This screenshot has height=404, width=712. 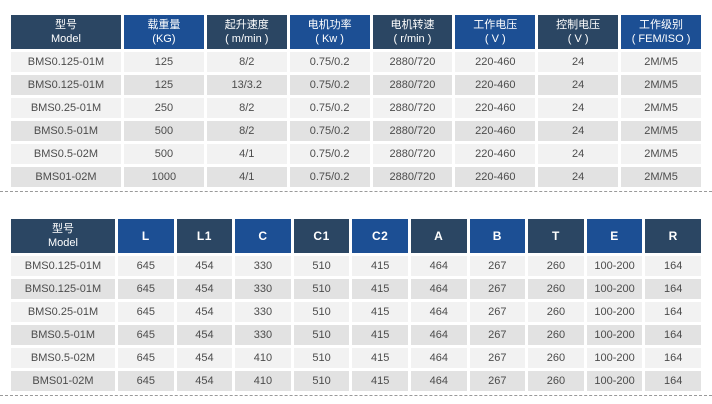 I want to click on column-header-model-or-unit: 工作级别 ( FEM/ISO ), so click(x=661, y=32).